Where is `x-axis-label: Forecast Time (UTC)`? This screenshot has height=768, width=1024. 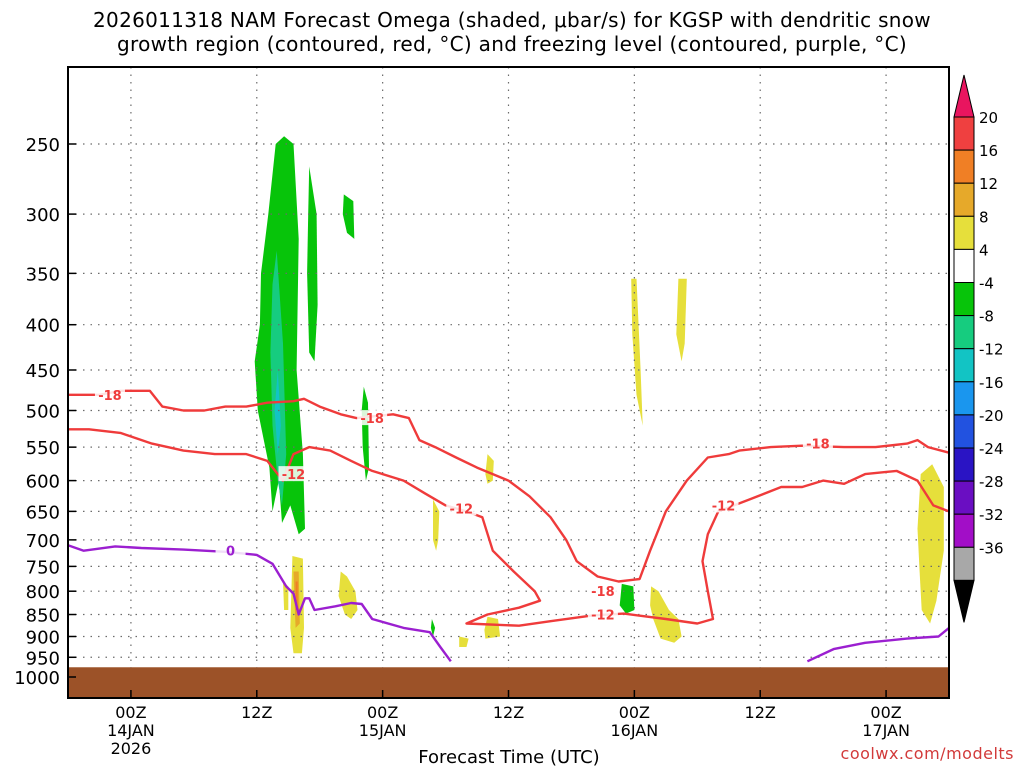
x-axis-label: Forecast Time (UTC) is located at coordinates (508, 757).